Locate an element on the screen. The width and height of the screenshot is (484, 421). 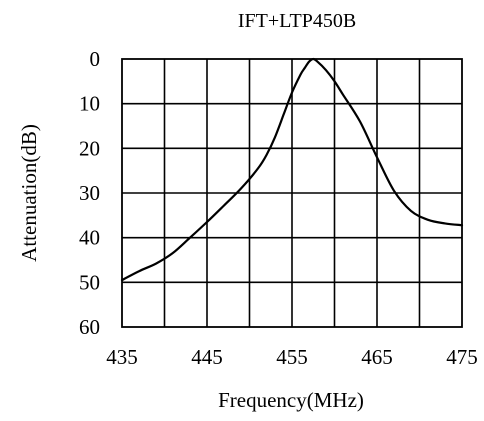
x-tick-label: 435 is located at coordinates (122, 357).